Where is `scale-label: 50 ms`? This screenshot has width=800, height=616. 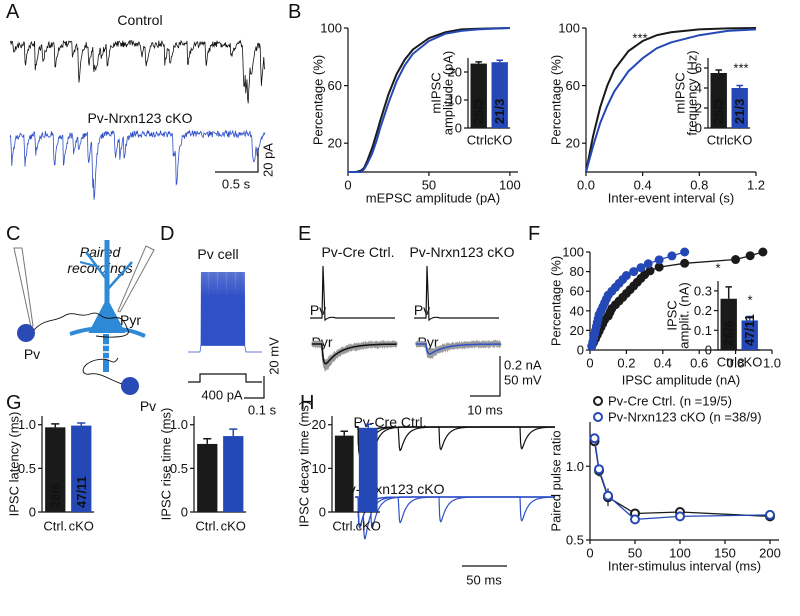 scale-label: 50 ms is located at coordinates (484, 580).